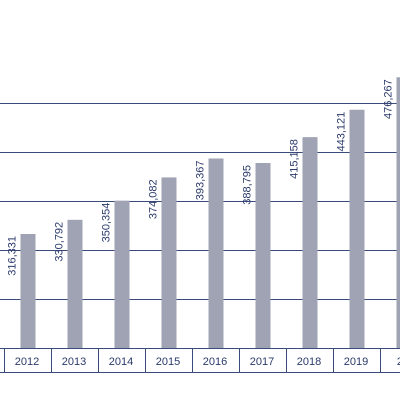 Image resolution: width=400 pixels, height=400 pixels. Describe the element at coordinates (248, 185) in the screenshot. I see `data-label: 388,795` at that location.